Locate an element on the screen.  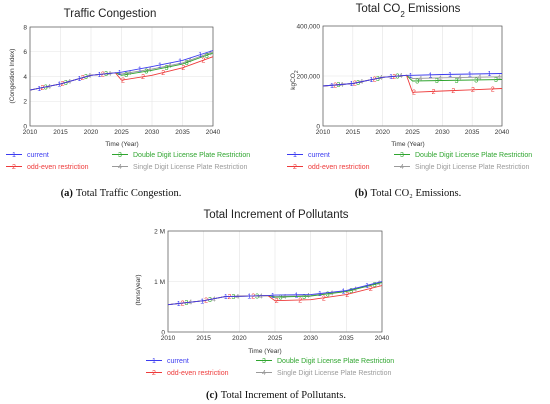
panel-b-ytick: 200,000 is located at coordinates (309, 76).